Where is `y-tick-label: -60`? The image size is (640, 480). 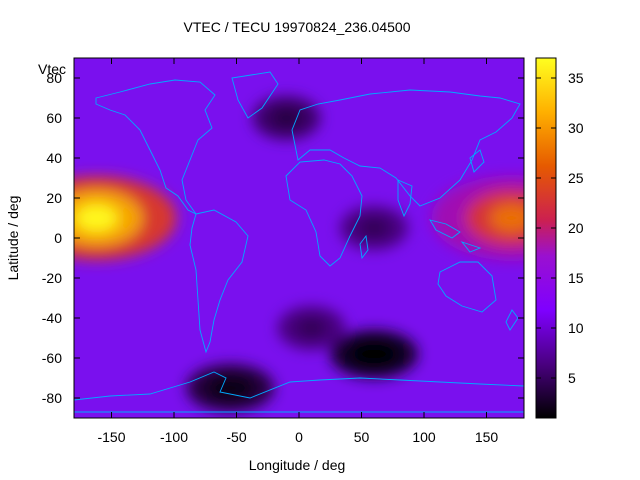
y-tick-label: -60 is located at coordinates (52, 358).